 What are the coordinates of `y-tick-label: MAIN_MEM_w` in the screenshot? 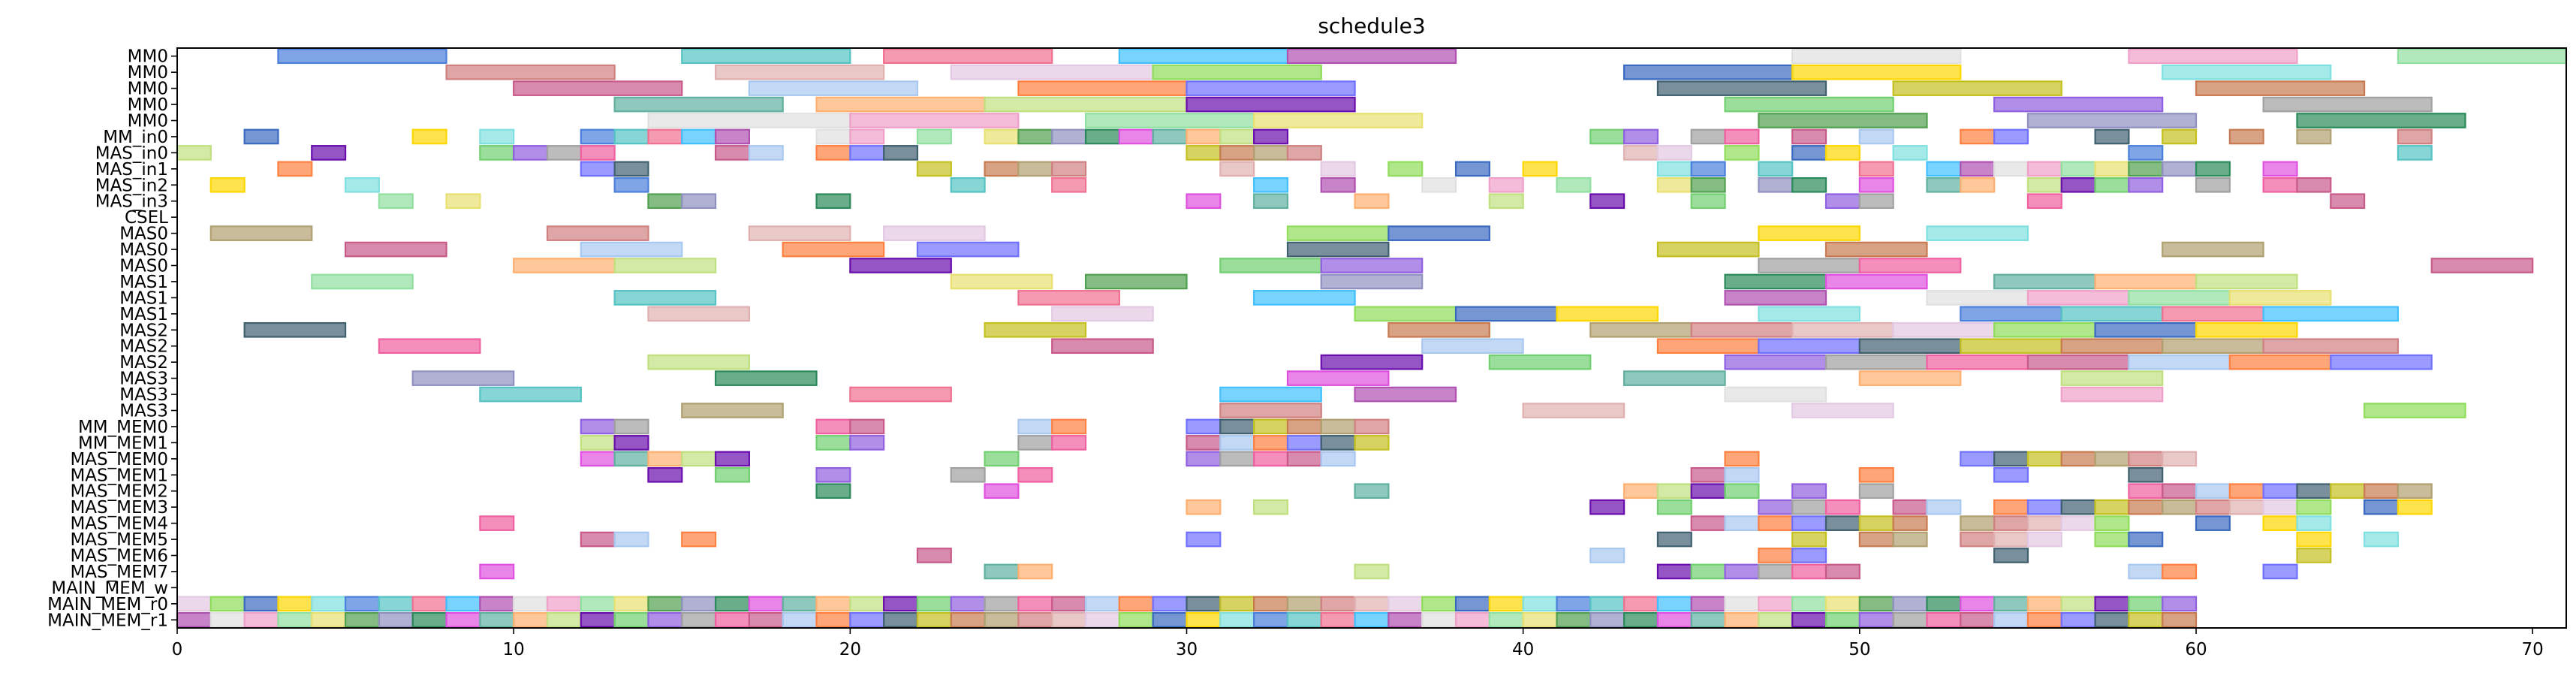 It's located at (109, 588).